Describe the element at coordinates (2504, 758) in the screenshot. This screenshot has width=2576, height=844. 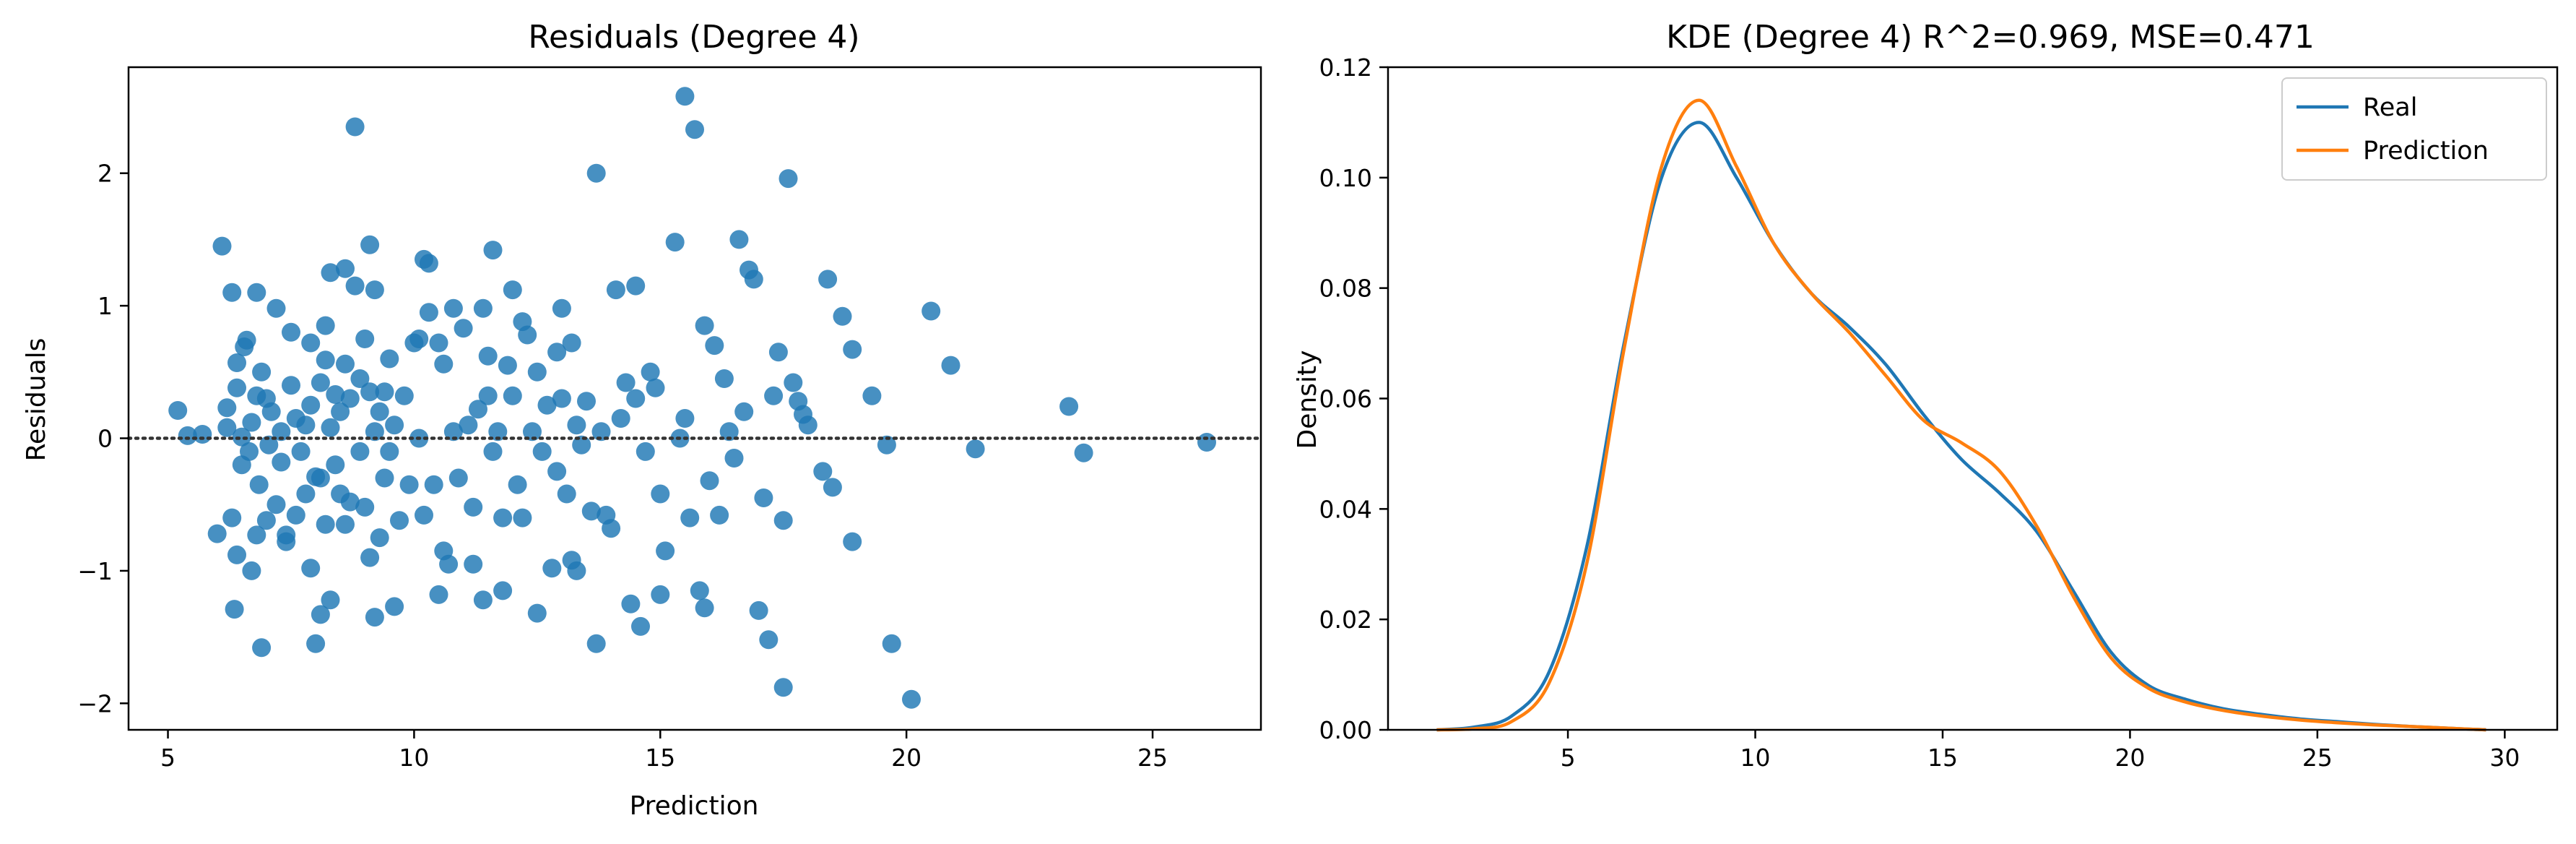
I see `x-tick-label: 30` at that location.